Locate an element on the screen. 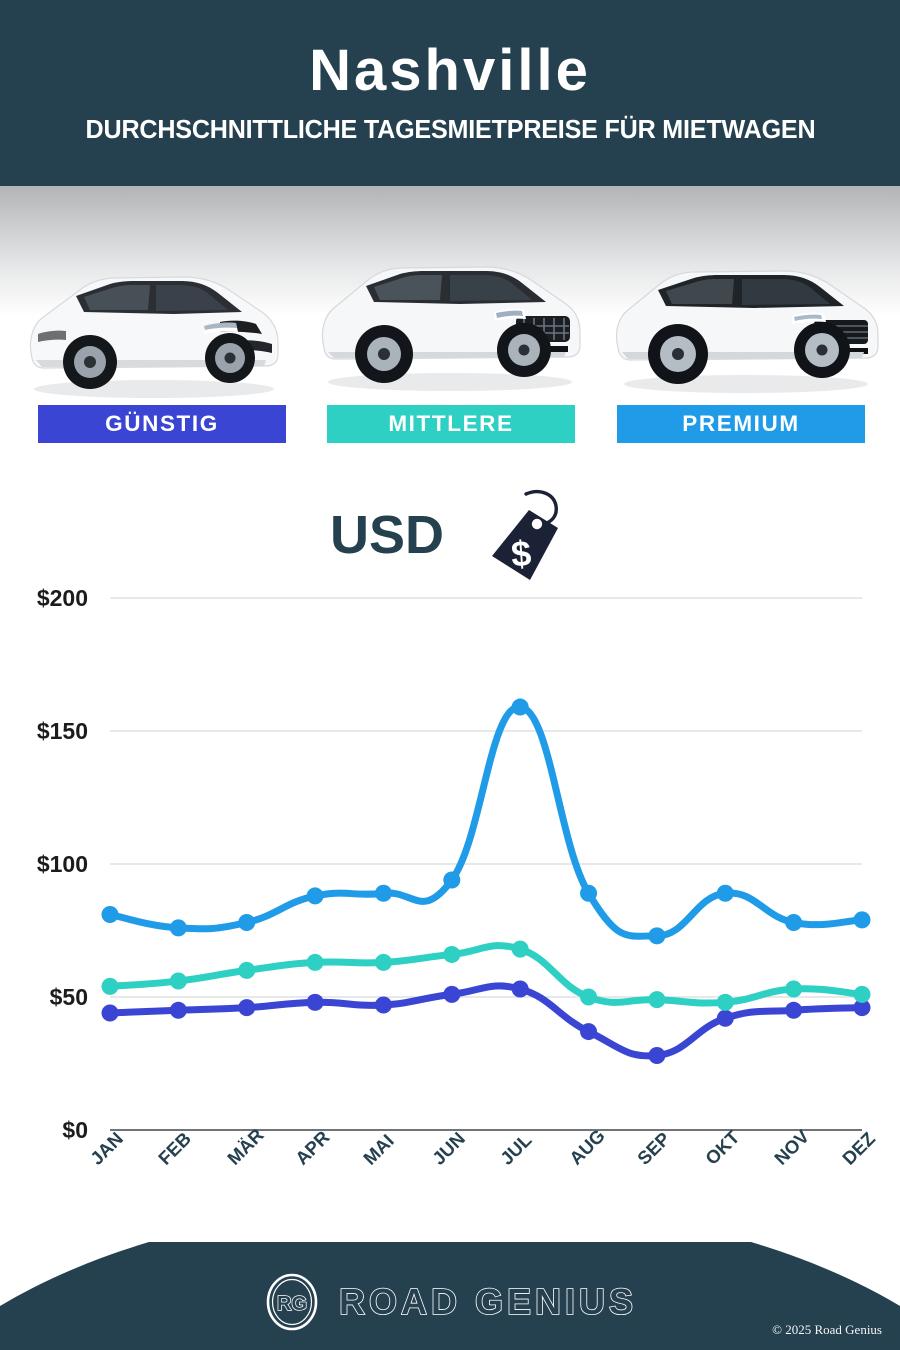  page-title: Nashville is located at coordinates (450, 71).